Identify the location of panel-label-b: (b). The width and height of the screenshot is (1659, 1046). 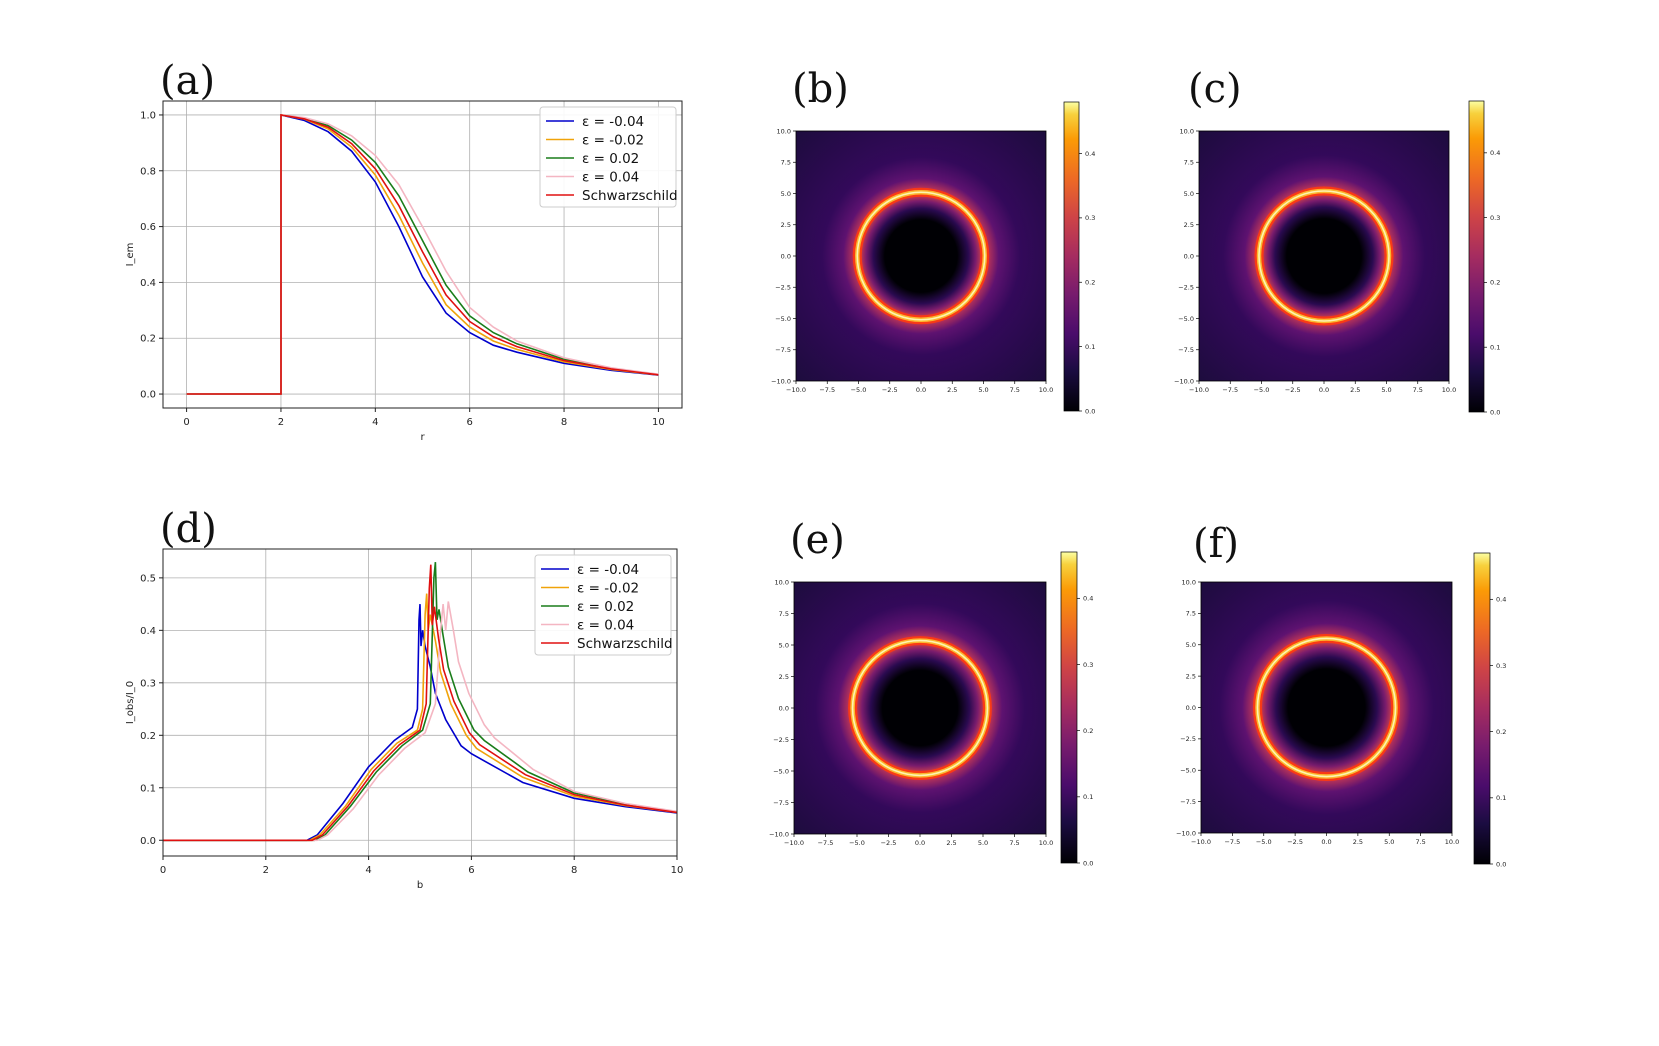
(820, 89).